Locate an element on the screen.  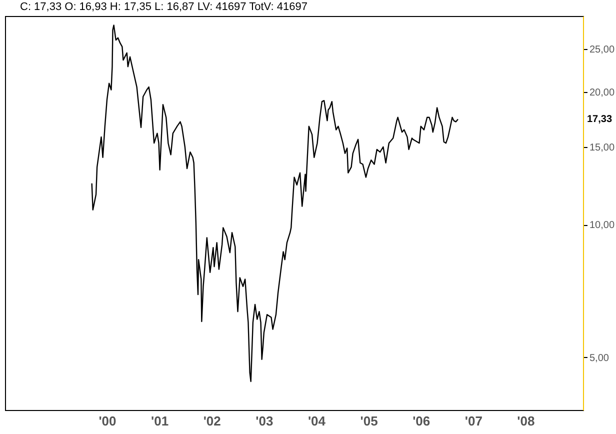
x-tick-label: '06 is located at coordinates (421, 421).